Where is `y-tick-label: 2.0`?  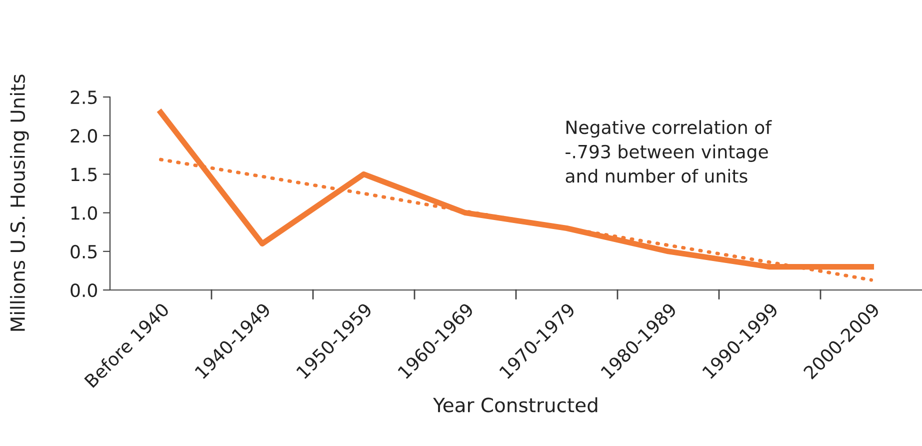
y-tick-label: 2.0 is located at coordinates (83, 136).